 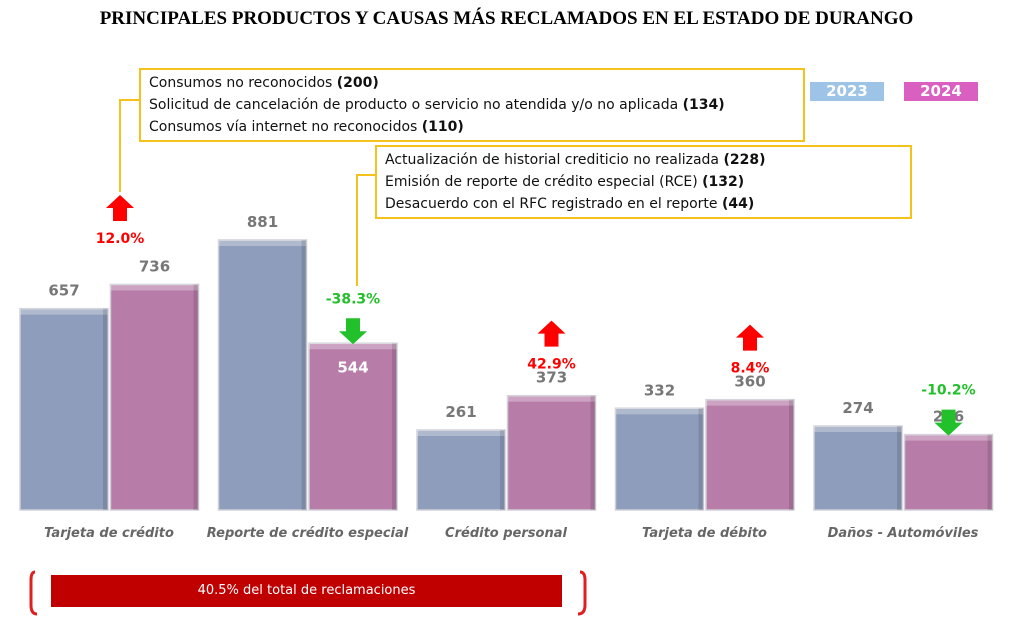 What do you see at coordinates (749, 382) in the screenshot?
I see `data-label: 360` at bounding box center [749, 382].